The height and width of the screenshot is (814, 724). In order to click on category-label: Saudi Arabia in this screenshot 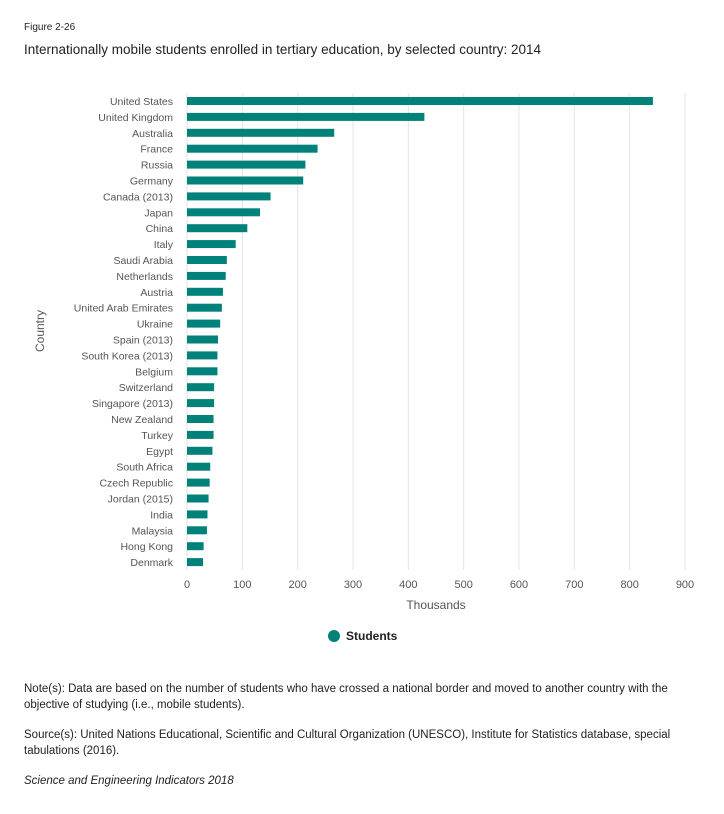, I will do `click(143, 261)`.